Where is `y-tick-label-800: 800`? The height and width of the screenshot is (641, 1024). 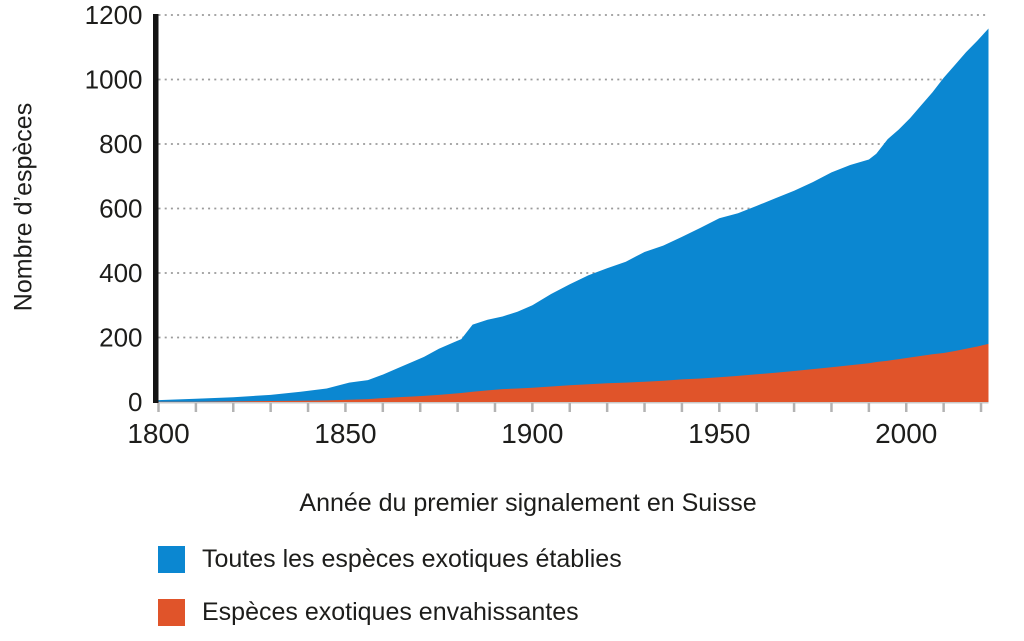
y-tick-label-800: 800 is located at coordinates (120, 144).